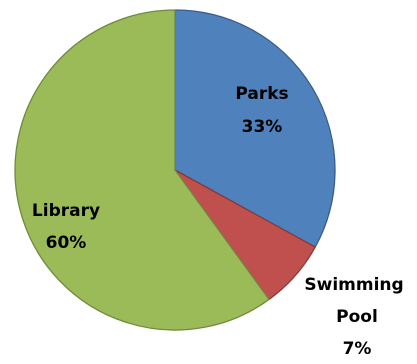 This screenshot has width=417, height=364. What do you see at coordinates (66, 243) in the screenshot?
I see `data-value-library: 60%` at bounding box center [66, 243].